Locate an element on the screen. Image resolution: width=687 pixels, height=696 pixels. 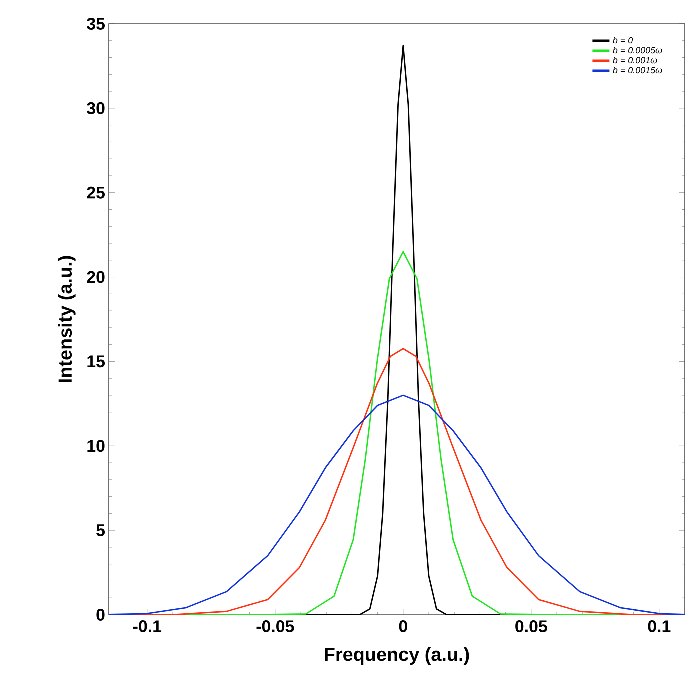
y-axis-title: Intensity (a.u.) is located at coordinates (67, 319).